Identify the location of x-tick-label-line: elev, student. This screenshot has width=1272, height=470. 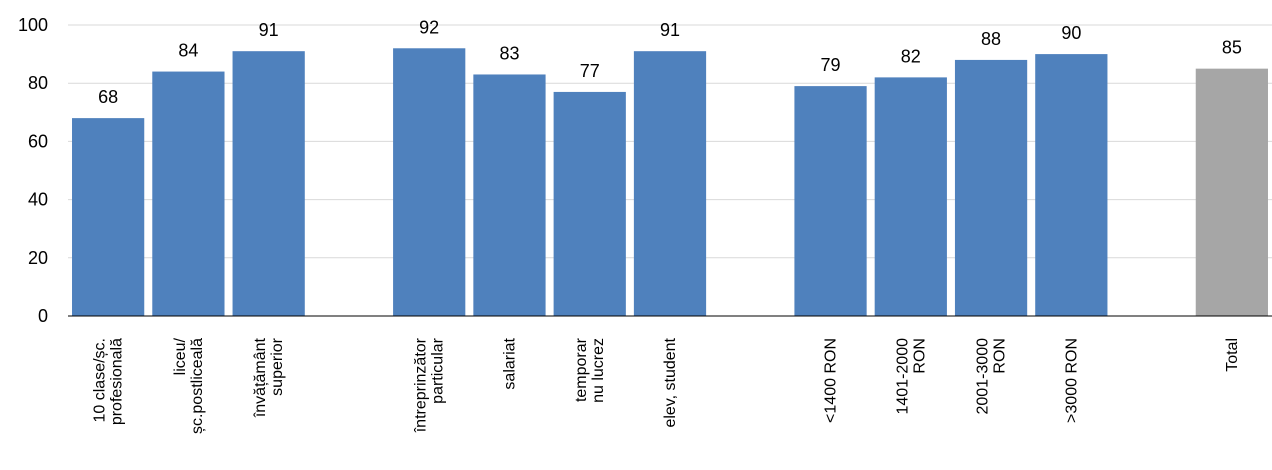
(670, 382).